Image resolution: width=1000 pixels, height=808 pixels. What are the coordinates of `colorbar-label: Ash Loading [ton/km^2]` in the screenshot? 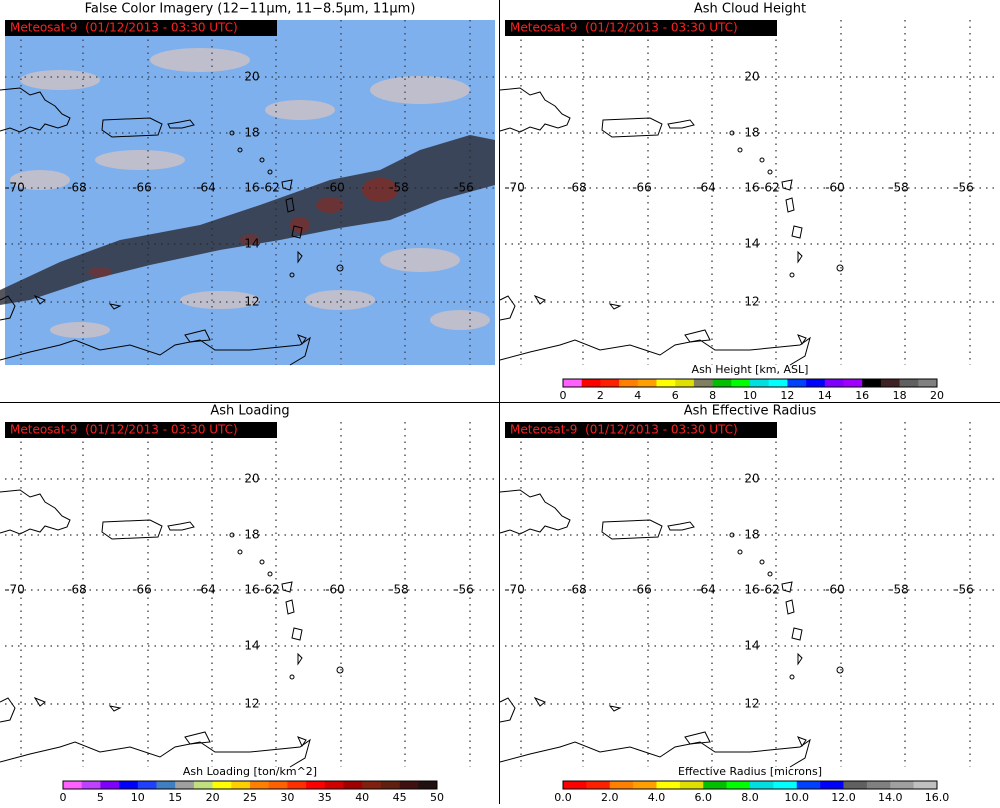 It's located at (250, 771).